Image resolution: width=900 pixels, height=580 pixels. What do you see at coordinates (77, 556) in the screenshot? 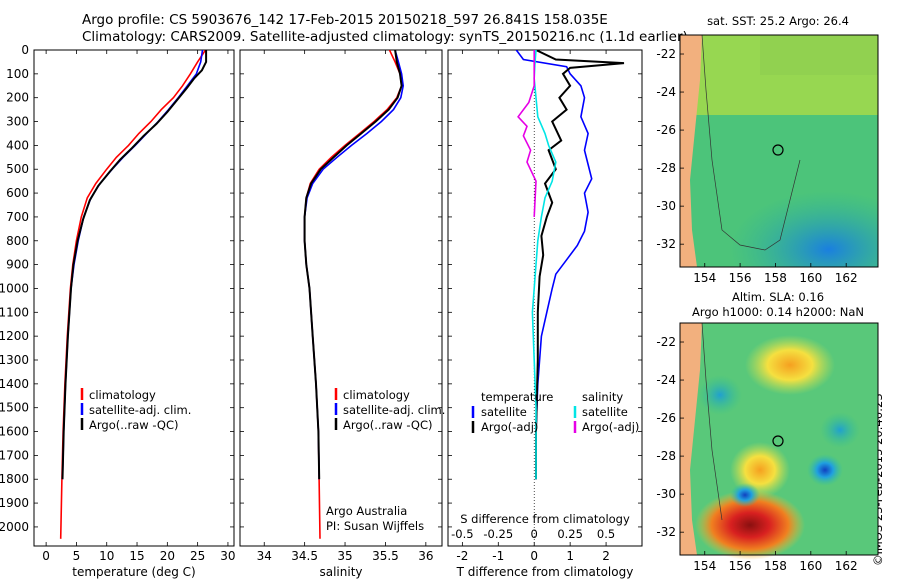
I see `x-tick-label: 5` at bounding box center [77, 556].